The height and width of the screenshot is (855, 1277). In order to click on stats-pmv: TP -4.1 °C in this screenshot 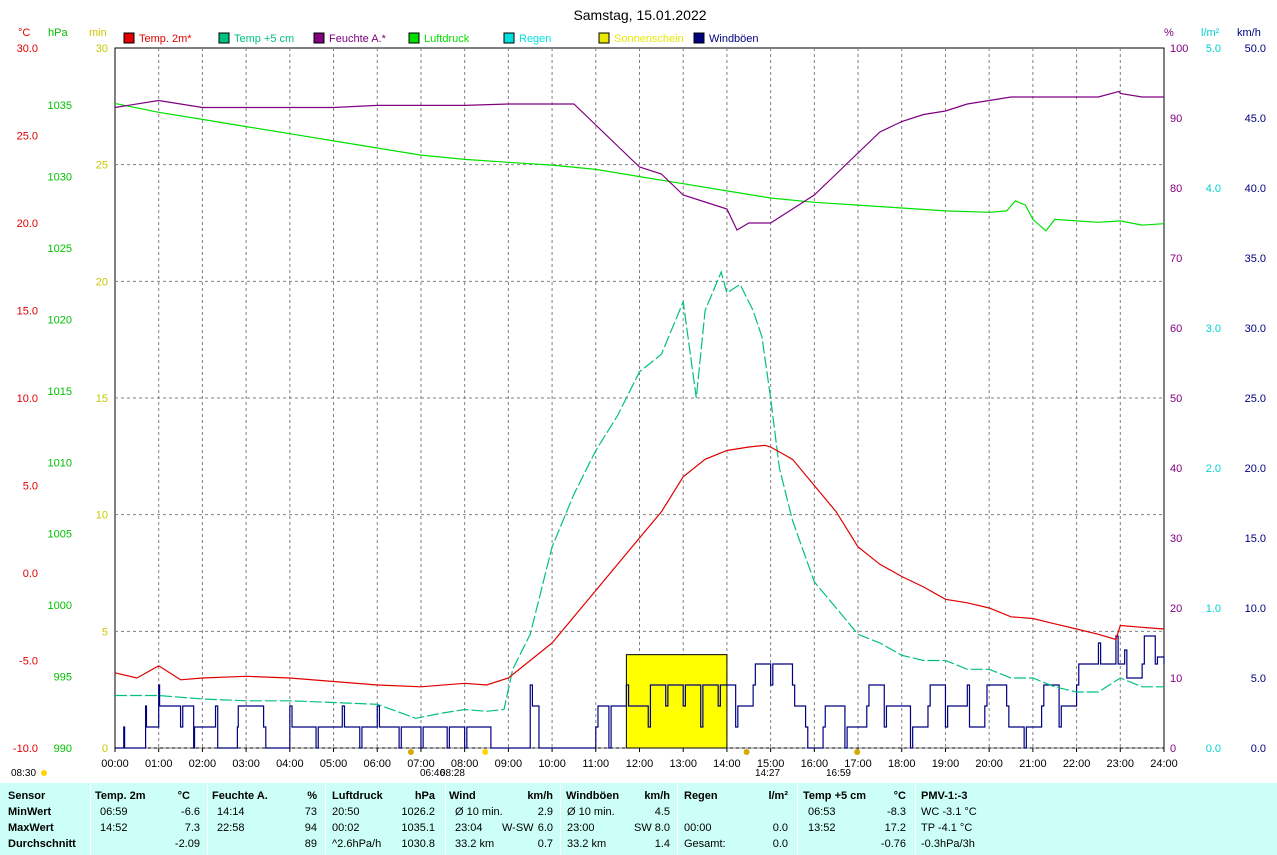, I will do `click(947, 828)`.